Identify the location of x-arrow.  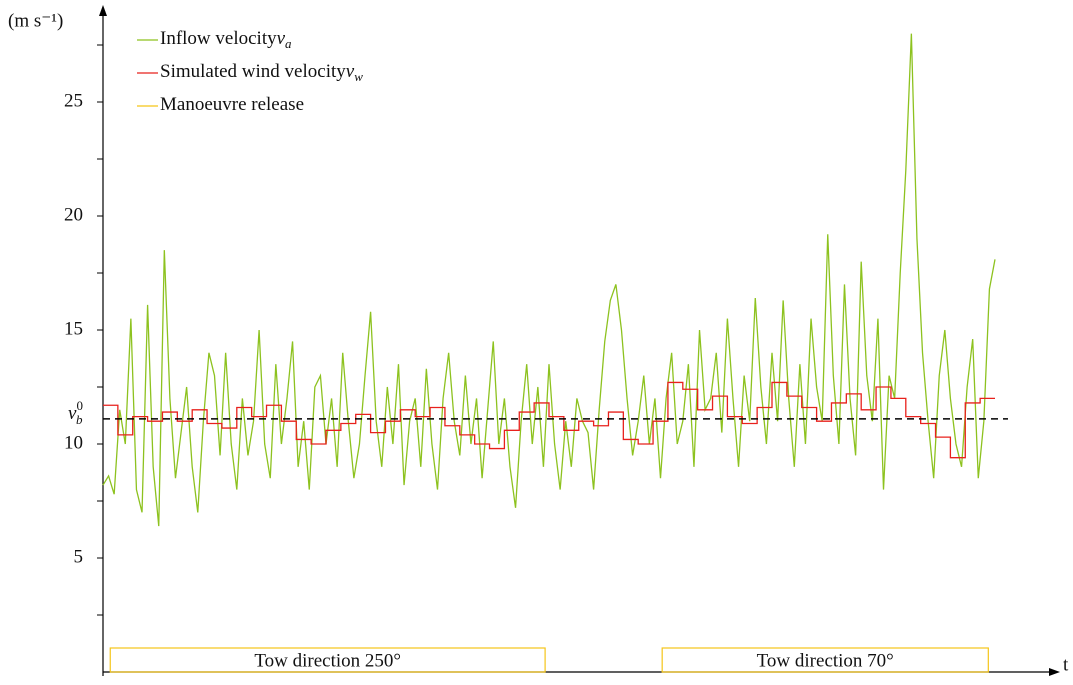
(1054, 672).